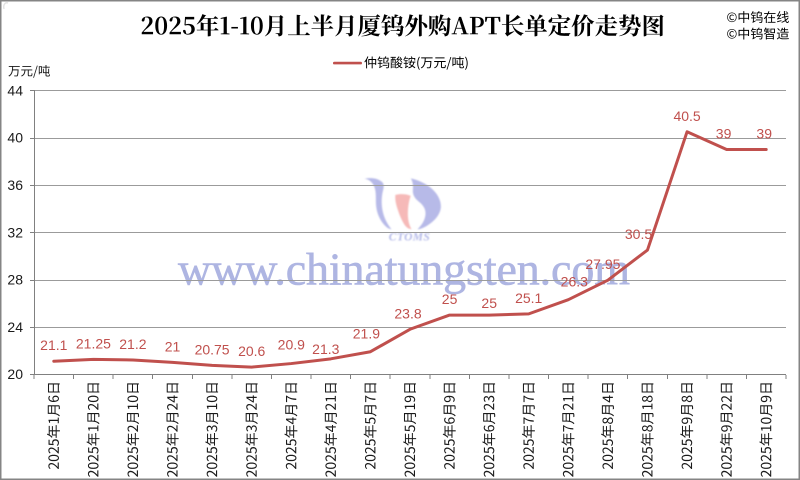  I want to click on svg-text: 21, so click(173, 346).